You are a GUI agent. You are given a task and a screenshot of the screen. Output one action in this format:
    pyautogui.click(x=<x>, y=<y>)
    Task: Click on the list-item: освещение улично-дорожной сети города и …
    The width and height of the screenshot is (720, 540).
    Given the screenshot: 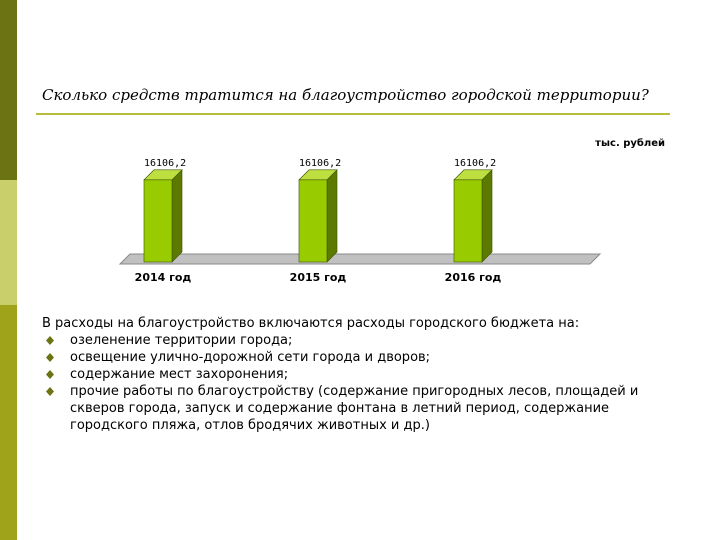 What is the action you would take?
    pyautogui.click(x=362, y=357)
    